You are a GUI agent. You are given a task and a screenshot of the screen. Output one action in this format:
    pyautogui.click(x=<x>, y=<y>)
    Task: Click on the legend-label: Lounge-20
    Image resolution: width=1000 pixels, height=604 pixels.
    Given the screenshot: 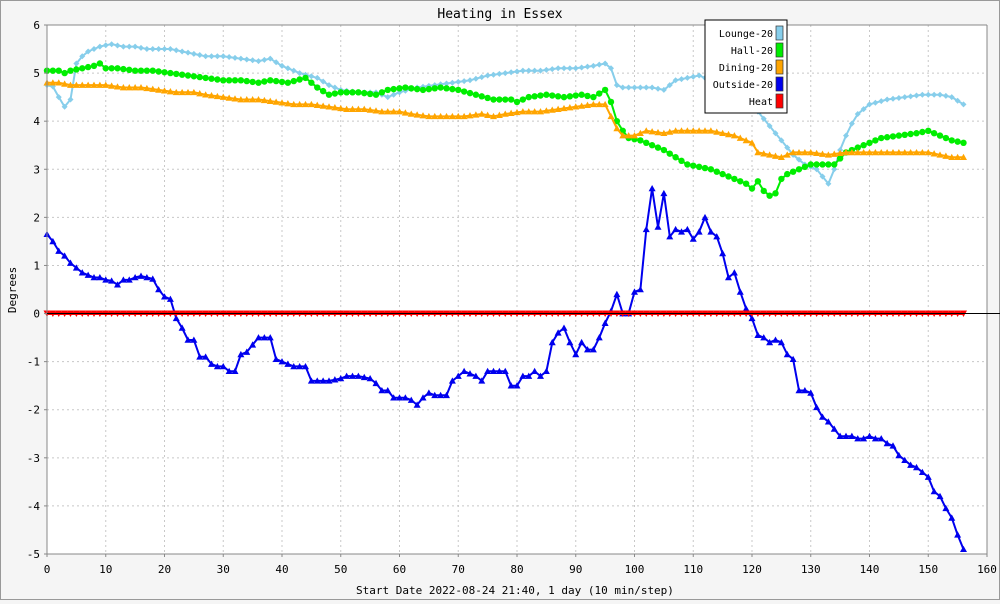 What is the action you would take?
    pyautogui.click(x=746, y=34)
    